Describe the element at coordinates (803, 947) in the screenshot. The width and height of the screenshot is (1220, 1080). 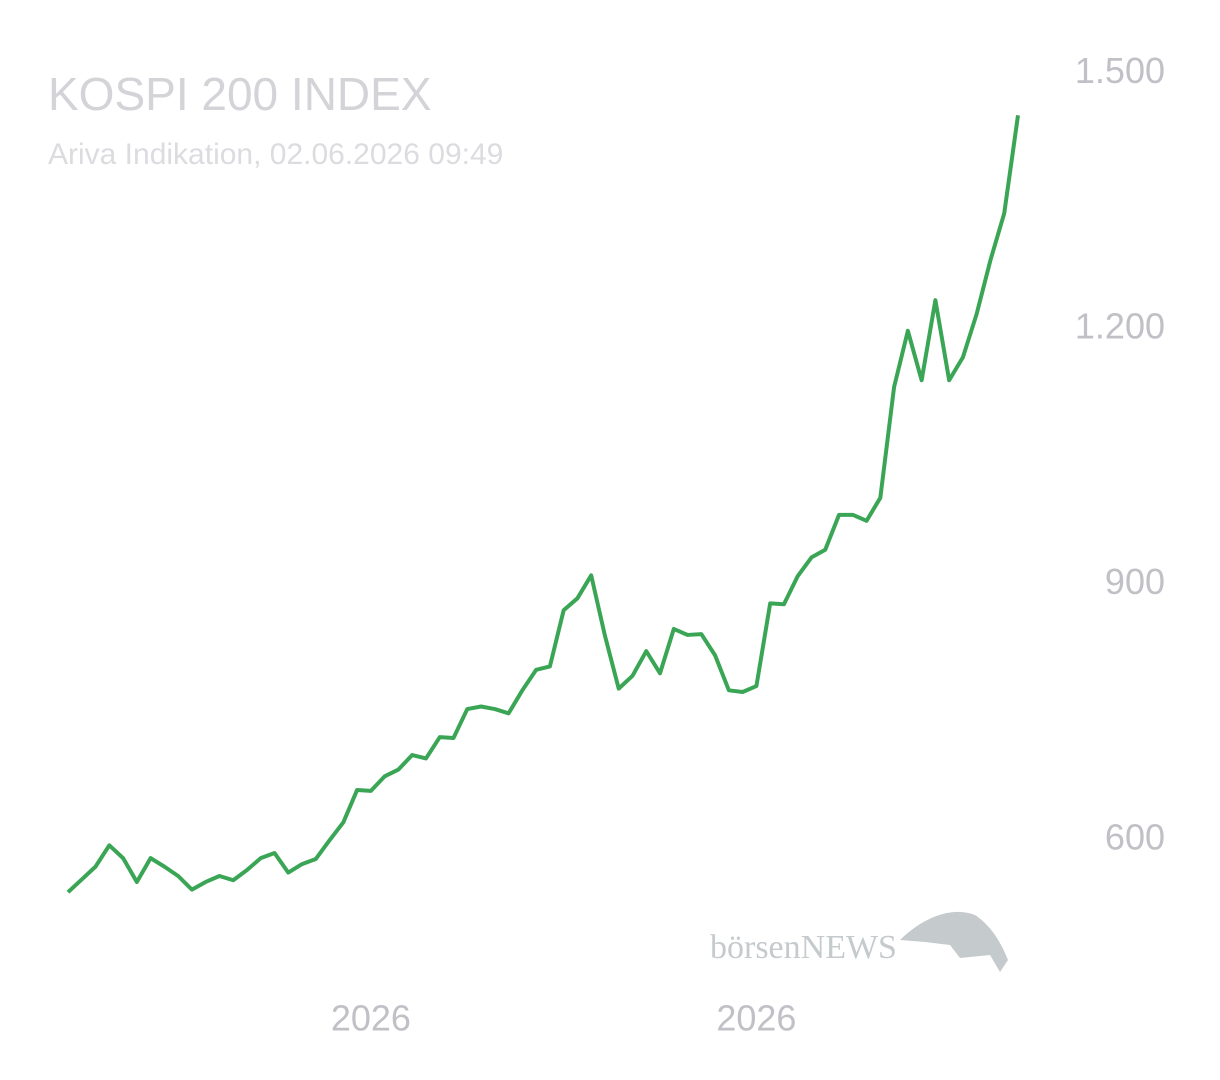
I see `watermark: börsenNEWS` at that location.